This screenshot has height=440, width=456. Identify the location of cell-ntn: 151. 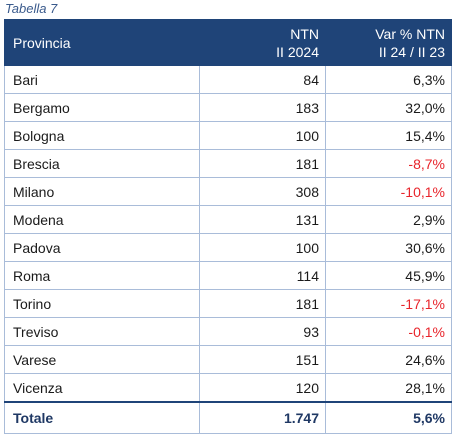
(262, 359).